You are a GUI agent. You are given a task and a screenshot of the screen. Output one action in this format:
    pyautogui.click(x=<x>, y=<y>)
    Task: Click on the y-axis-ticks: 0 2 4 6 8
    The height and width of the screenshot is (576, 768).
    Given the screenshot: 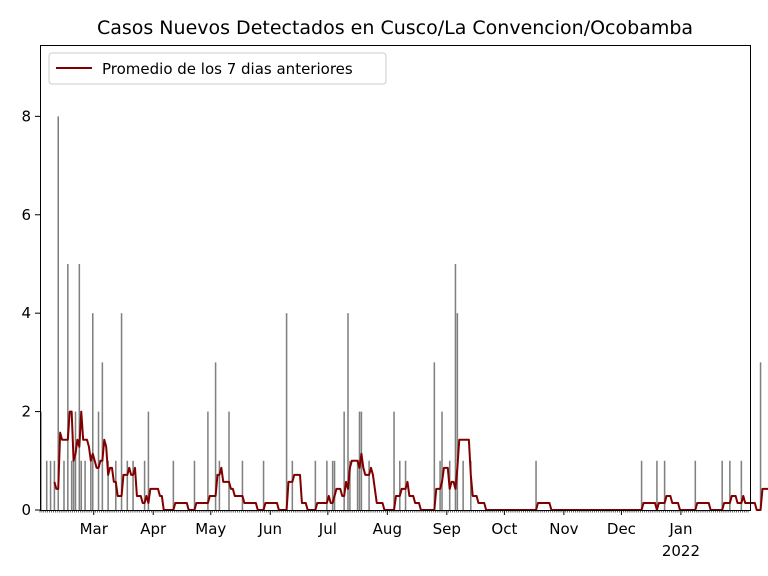 What is the action you would take?
    pyautogui.click(x=30, y=313)
    